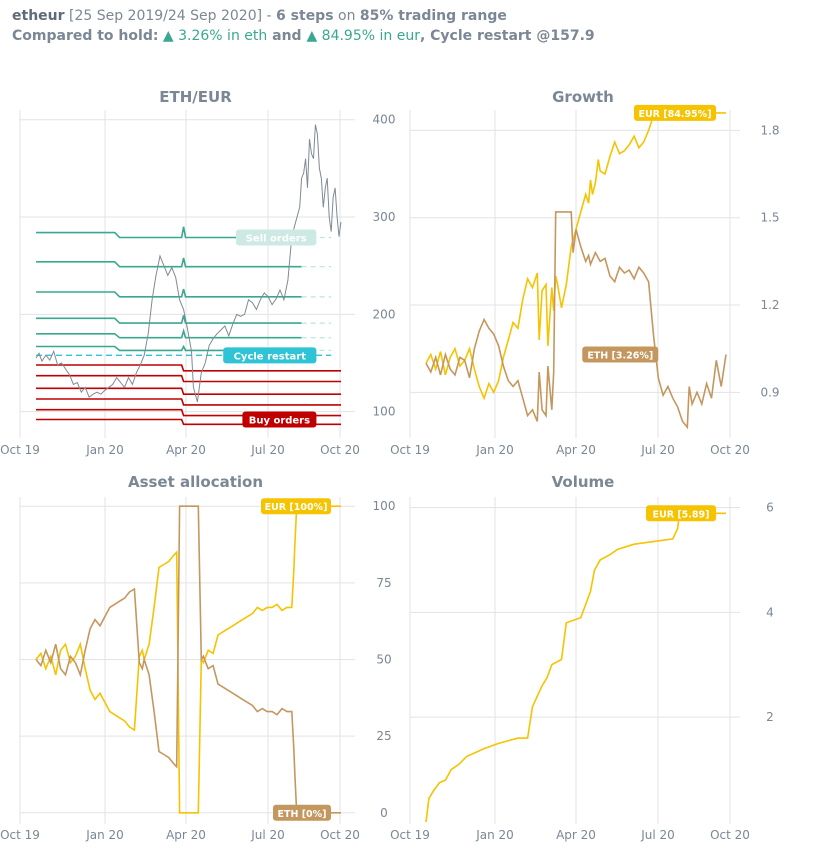  I want to click on y-tick-label: 400, so click(384, 120).